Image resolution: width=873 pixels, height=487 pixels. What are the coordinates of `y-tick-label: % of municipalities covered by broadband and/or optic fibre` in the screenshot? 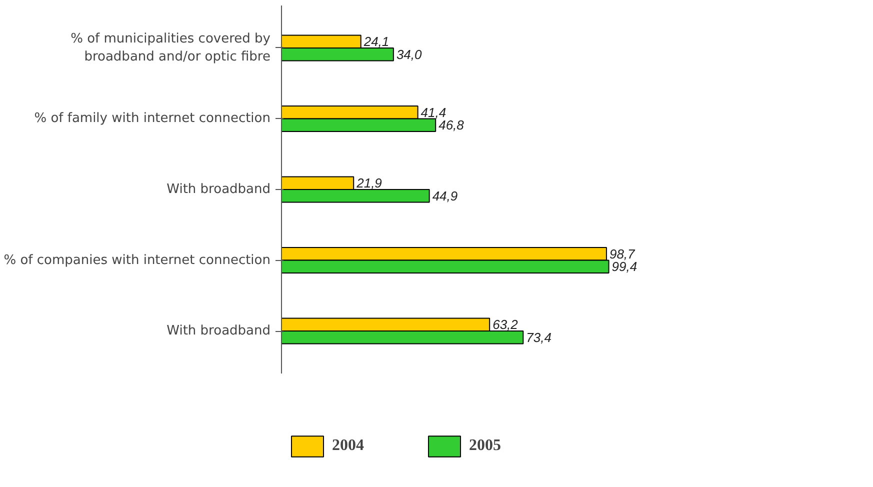 It's located at (170, 47).